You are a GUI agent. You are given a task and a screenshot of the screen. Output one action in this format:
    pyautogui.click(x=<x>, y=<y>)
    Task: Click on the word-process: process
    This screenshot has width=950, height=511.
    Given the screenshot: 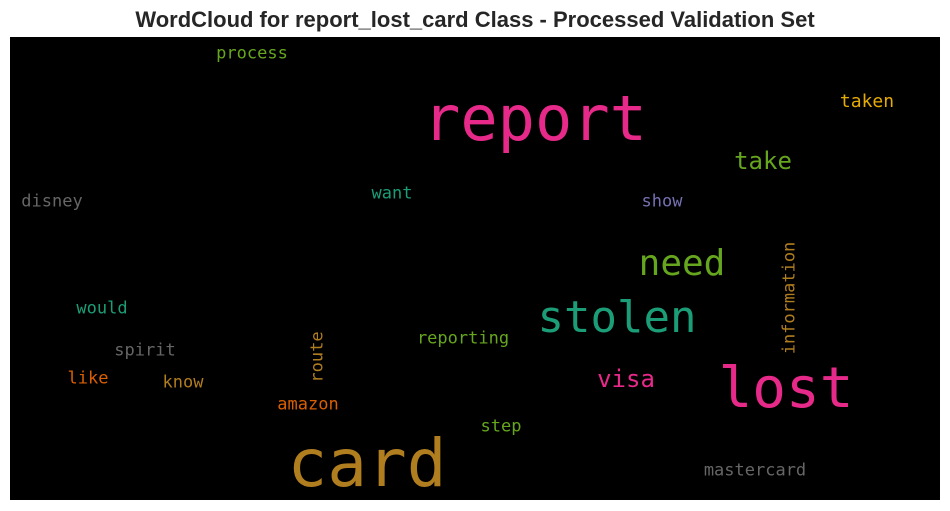 What is the action you would take?
    pyautogui.click(x=252, y=53)
    